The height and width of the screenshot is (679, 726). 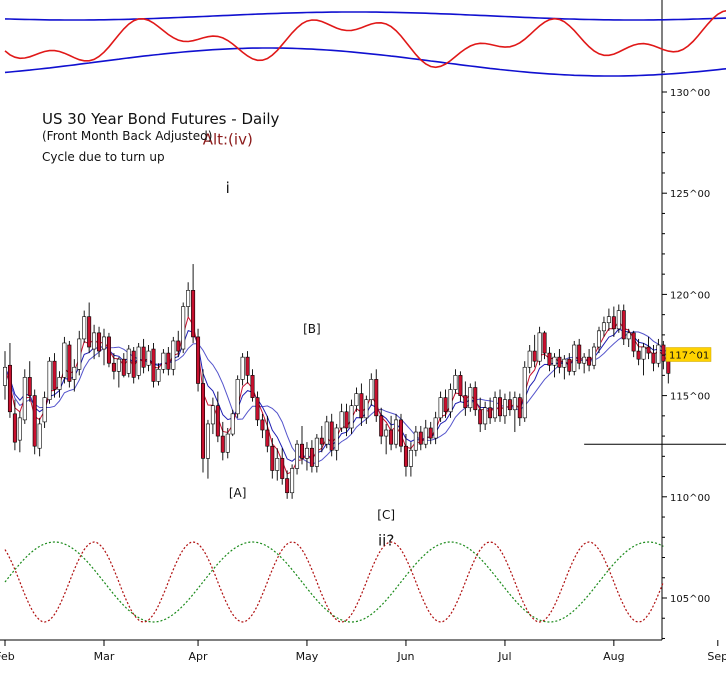 What do you see at coordinates (238, 493) in the screenshot?
I see `wave-label: [A]` at bounding box center [238, 493].